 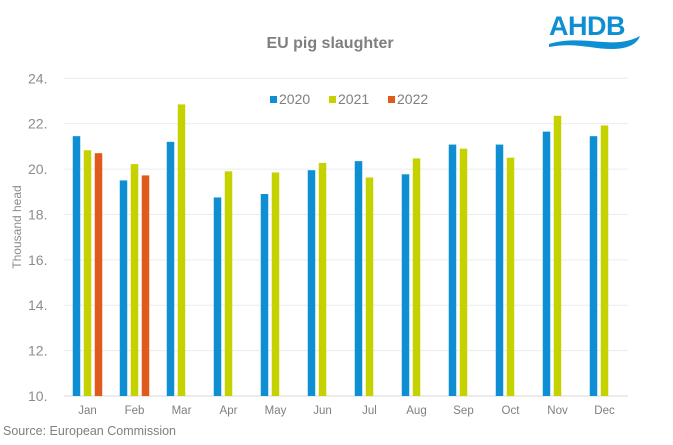 What do you see at coordinates (98, 274) in the screenshot?
I see `bar-2022-jan` at bounding box center [98, 274].